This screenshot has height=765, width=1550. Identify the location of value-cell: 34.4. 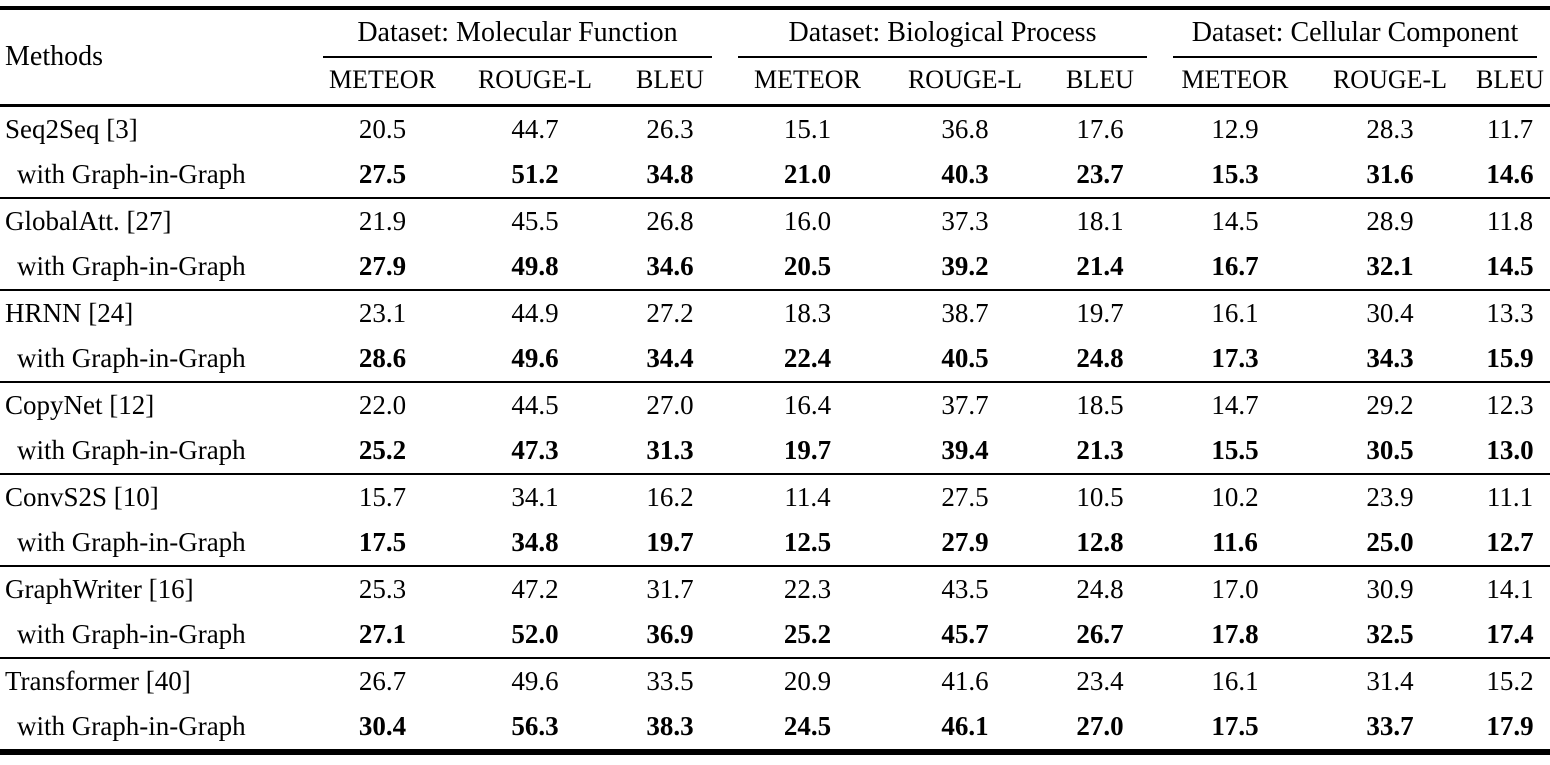
(670, 358).